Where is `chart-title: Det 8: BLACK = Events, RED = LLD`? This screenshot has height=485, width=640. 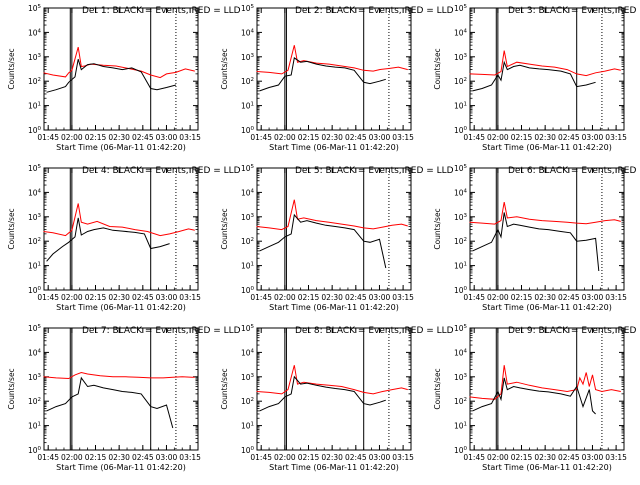 chart-title: Det 8: BLACK = Events, RED = LLD is located at coordinates (374, 331).